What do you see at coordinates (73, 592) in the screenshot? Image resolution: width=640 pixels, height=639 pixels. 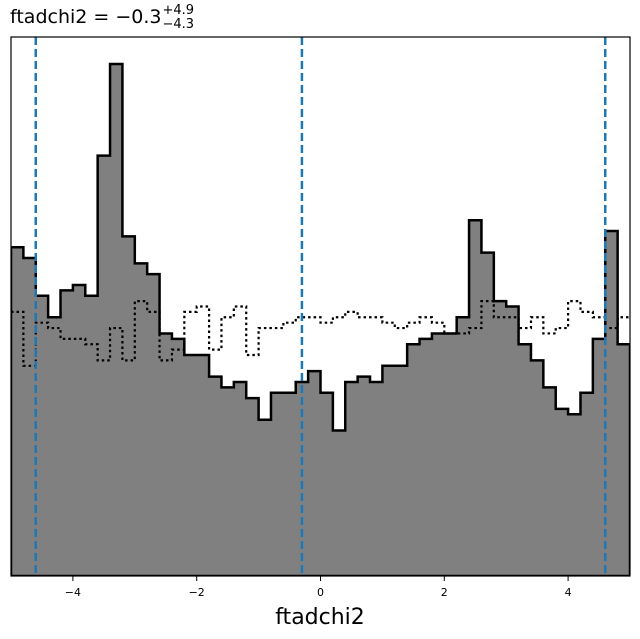 I see `x-tick-label-0: −4` at bounding box center [73, 592].